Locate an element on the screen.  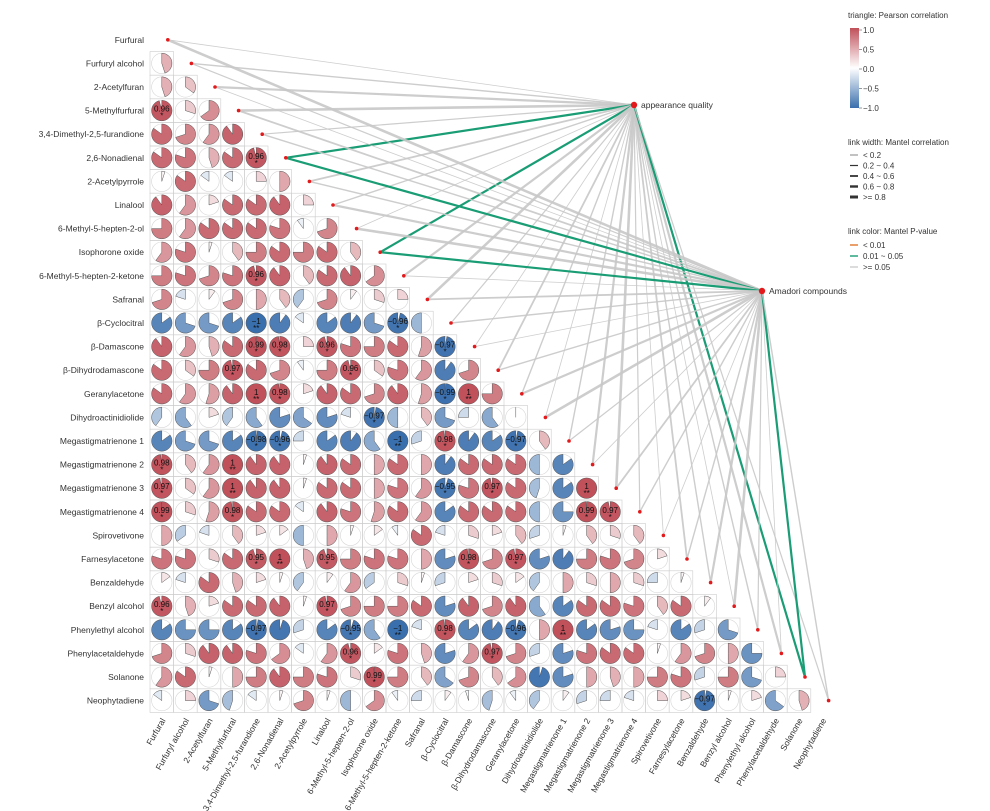
correlation-value: −0.95 is located at coordinates (350, 628).